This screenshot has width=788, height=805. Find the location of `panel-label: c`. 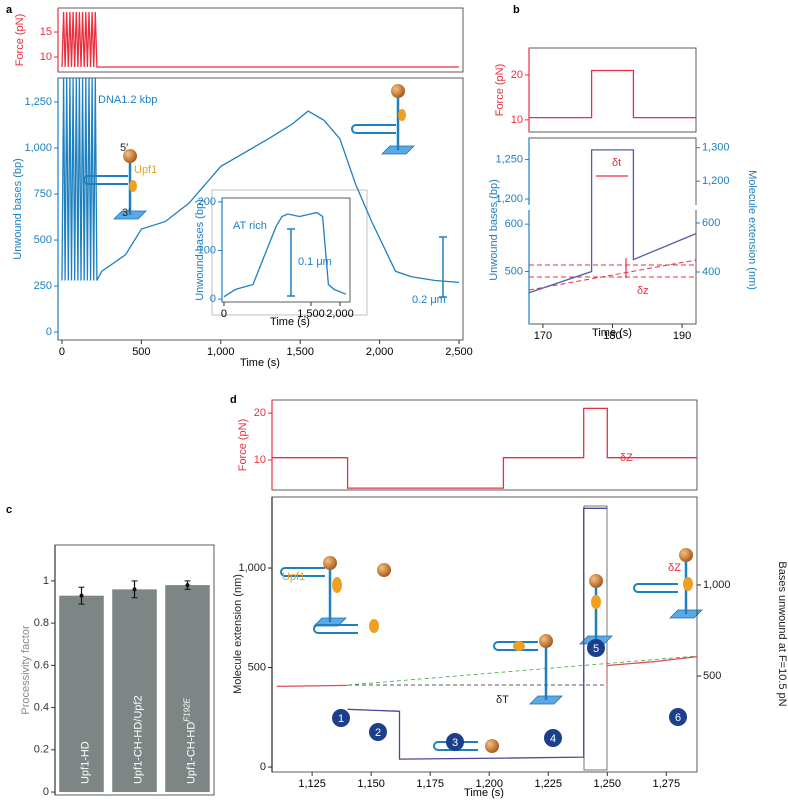

panel-label: c is located at coordinates (9, 510).